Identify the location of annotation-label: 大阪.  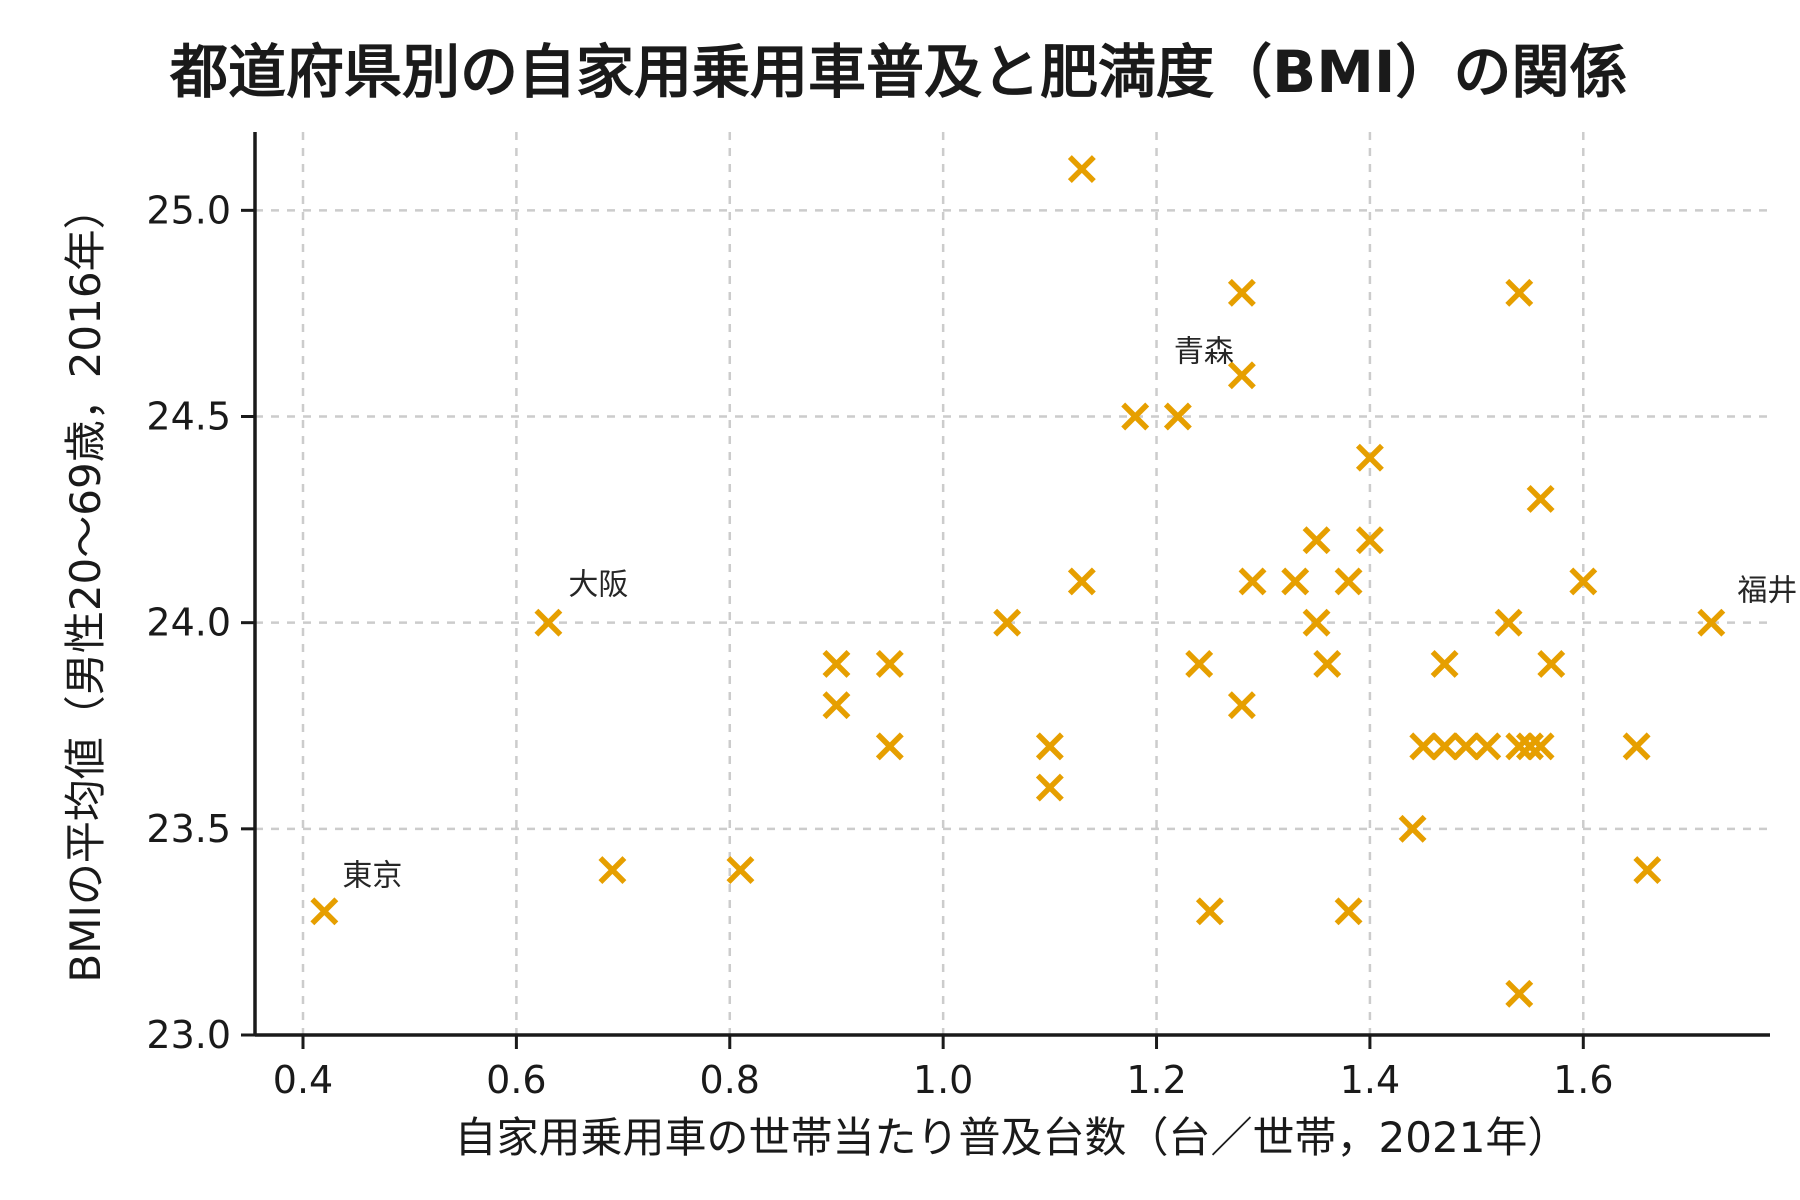
(598, 585).